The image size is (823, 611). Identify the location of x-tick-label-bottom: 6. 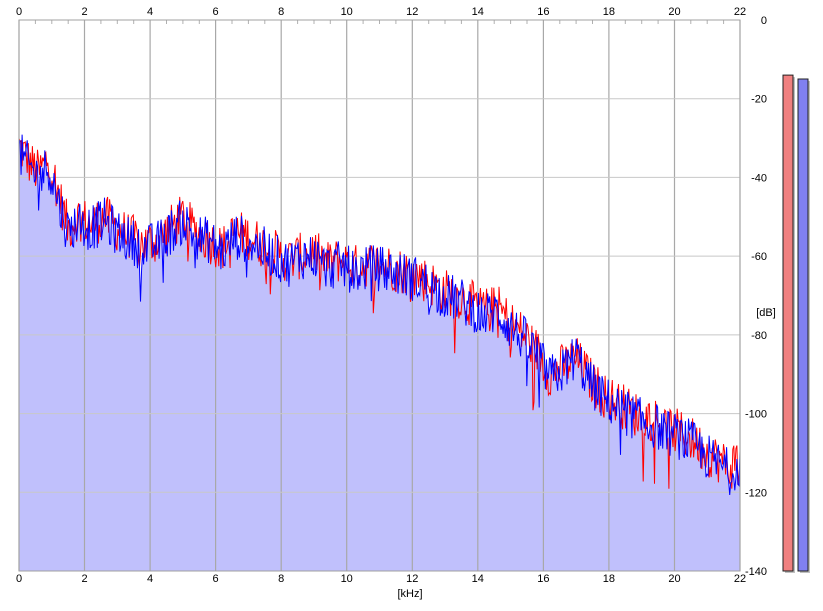
(216, 579).